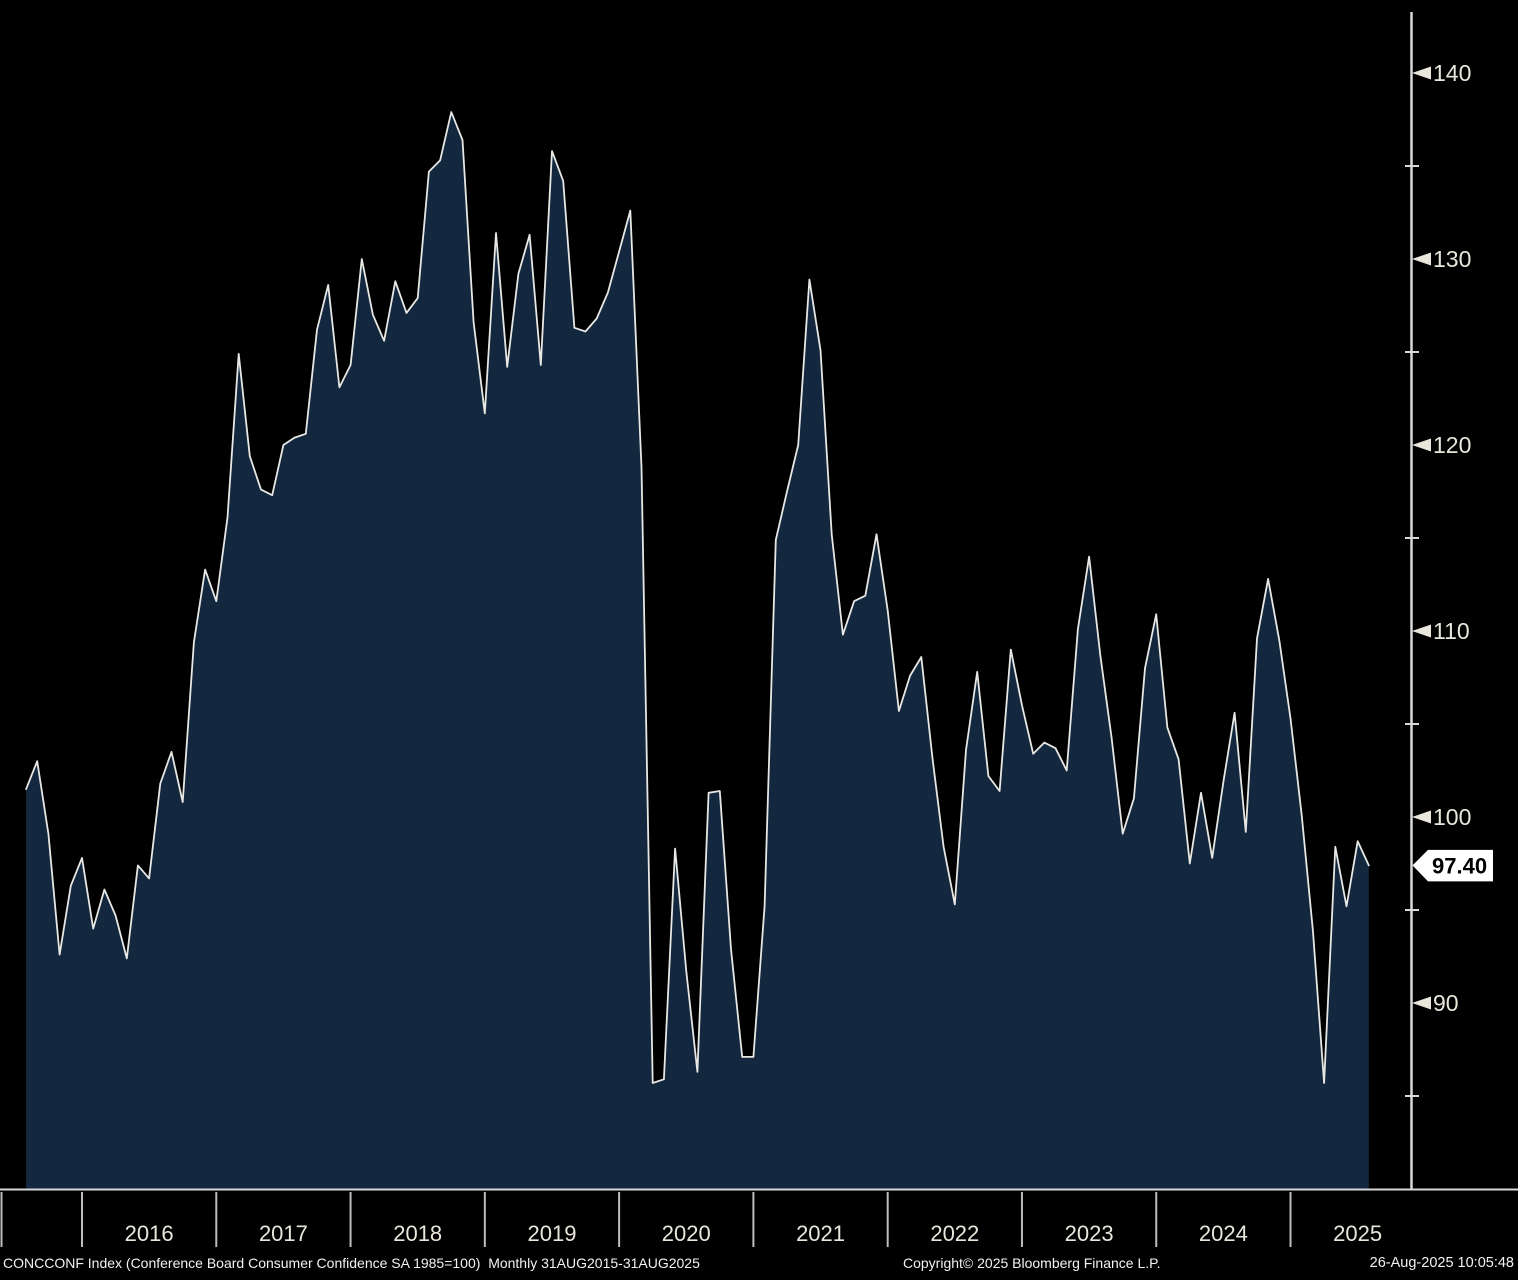  I want to click on y-tick-label: 100, so click(1452, 817).